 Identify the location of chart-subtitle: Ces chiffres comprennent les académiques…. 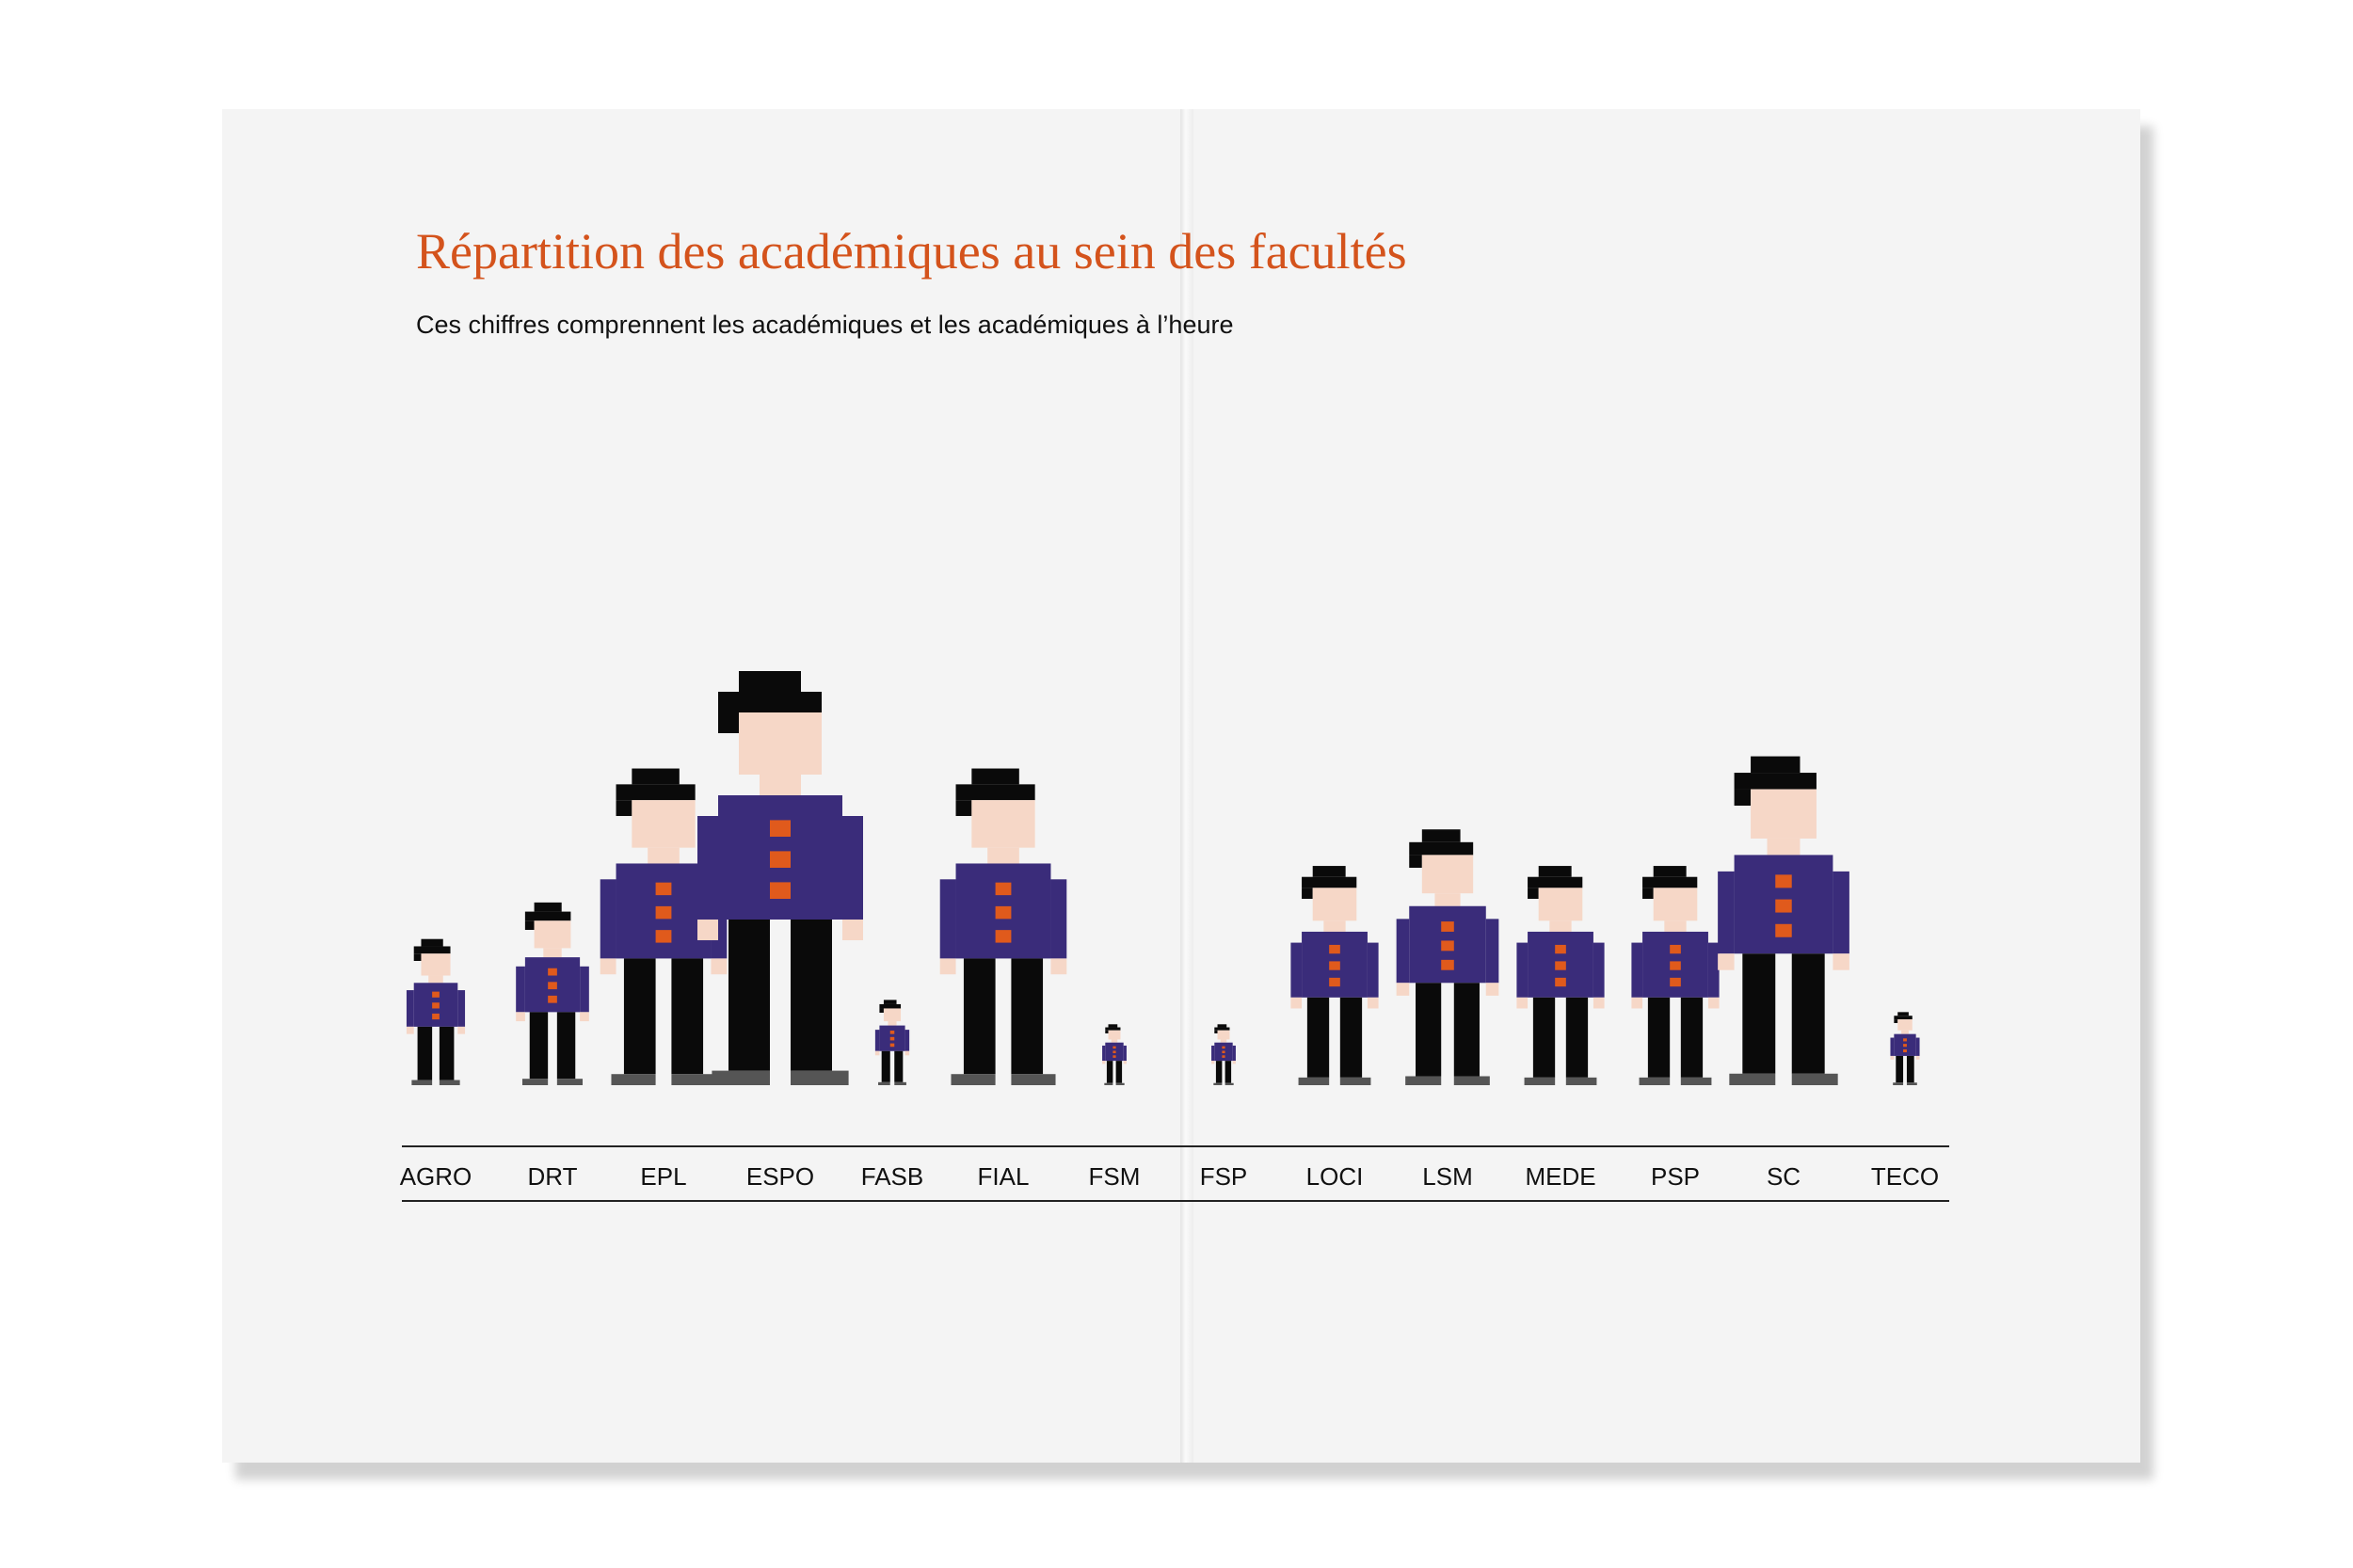
(825, 325).